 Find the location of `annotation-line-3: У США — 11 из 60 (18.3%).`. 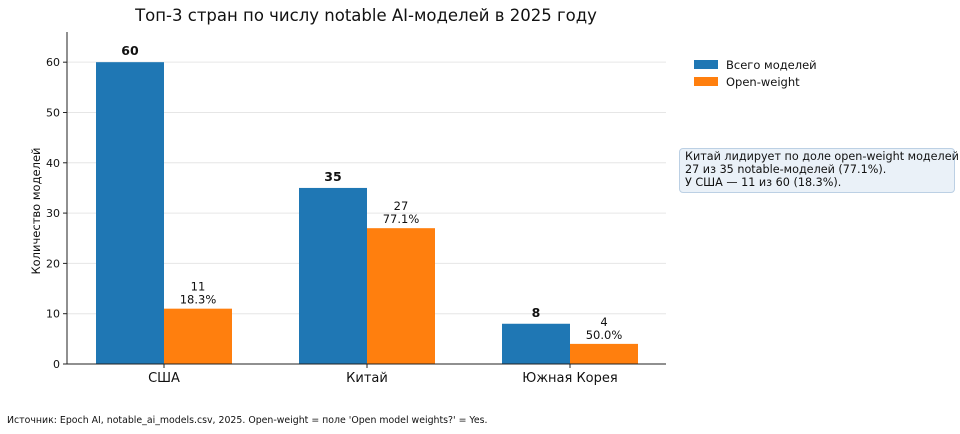

annotation-line-3: У США — 11 из 60 (18.3%). is located at coordinates (763, 182).